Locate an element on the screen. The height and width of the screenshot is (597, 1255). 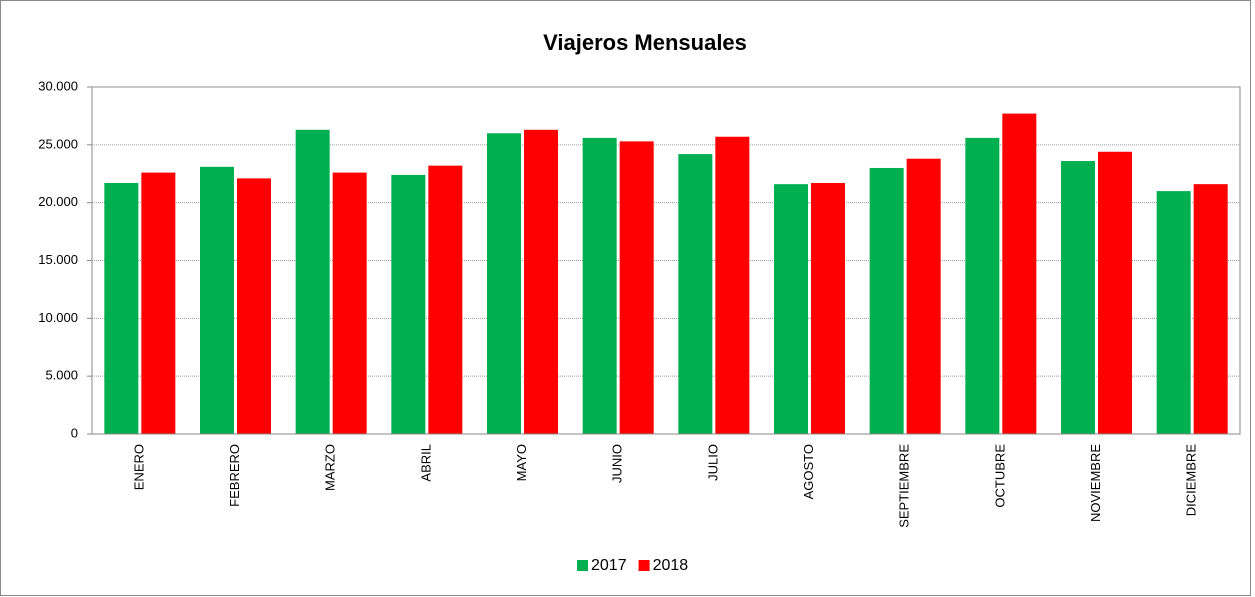
y-tick-label: 5.000 is located at coordinates (61, 375).